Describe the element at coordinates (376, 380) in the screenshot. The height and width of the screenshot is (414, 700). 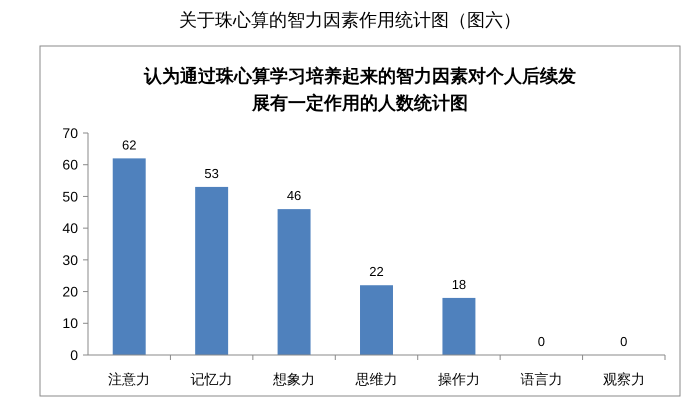
I see `x-tick-label: 思维力` at that location.